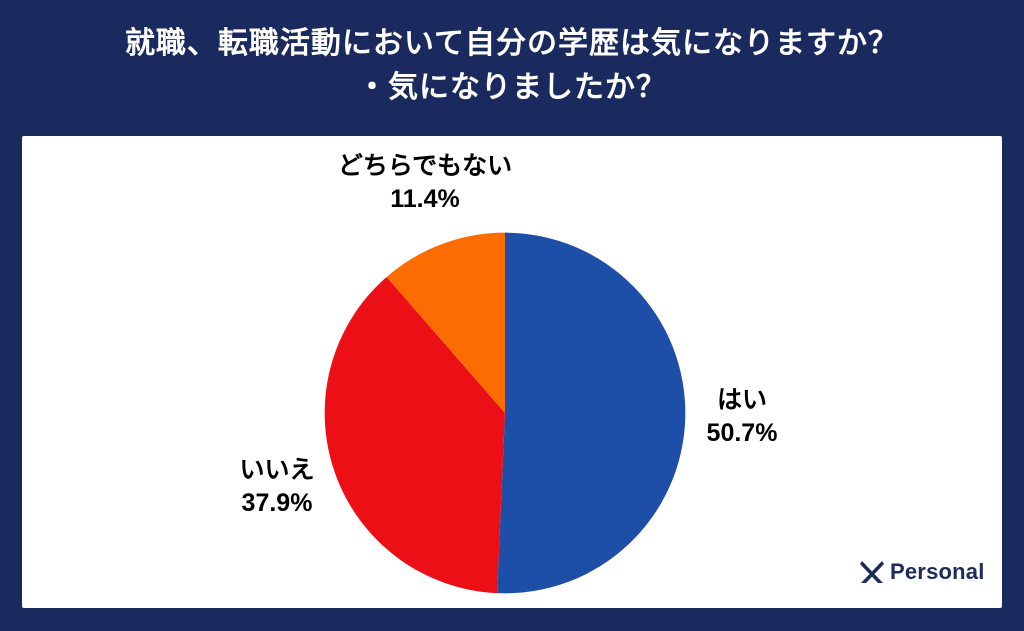 The height and width of the screenshot is (631, 1024). I want to click on personal-logo-x-icon, so click(872, 572).